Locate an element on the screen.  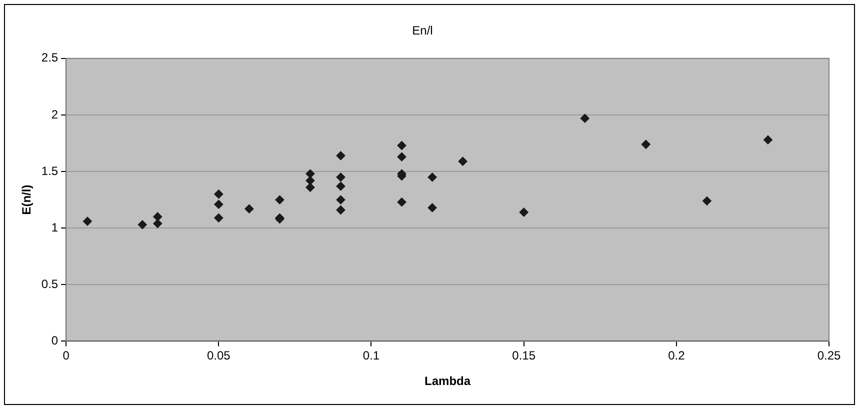
y-axis-title: E(n/l) is located at coordinates (27, 199).